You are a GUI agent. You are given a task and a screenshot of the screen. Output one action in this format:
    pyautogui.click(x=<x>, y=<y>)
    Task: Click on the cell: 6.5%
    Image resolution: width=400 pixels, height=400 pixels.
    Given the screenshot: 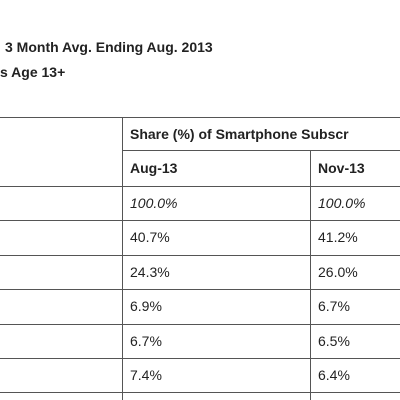 What is the action you would take?
    pyautogui.click(x=334, y=340)
    